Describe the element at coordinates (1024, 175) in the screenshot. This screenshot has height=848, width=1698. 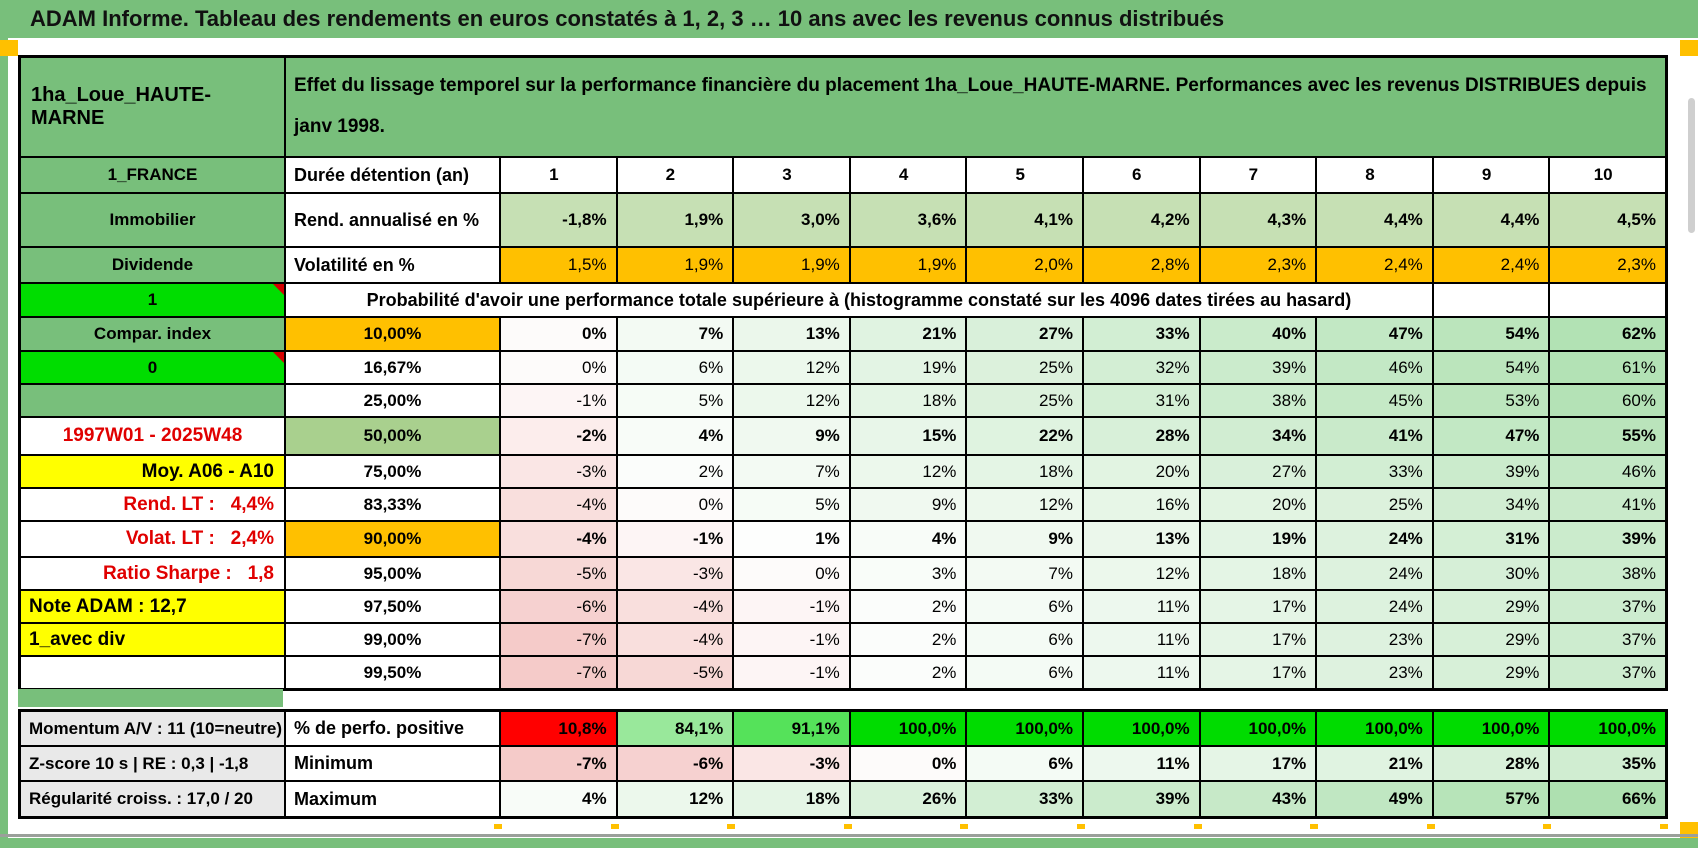
I see `duration-cell: 5` at that location.